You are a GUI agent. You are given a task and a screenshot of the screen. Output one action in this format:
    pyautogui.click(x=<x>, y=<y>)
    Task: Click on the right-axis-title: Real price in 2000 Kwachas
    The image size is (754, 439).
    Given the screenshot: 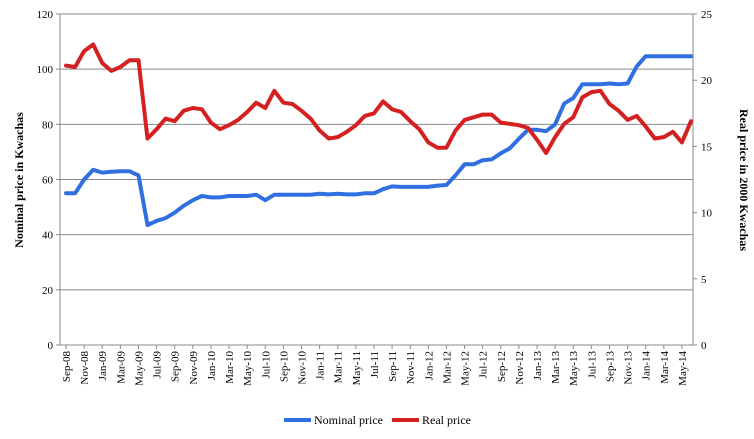 What is the action you would take?
    pyautogui.click(x=744, y=180)
    